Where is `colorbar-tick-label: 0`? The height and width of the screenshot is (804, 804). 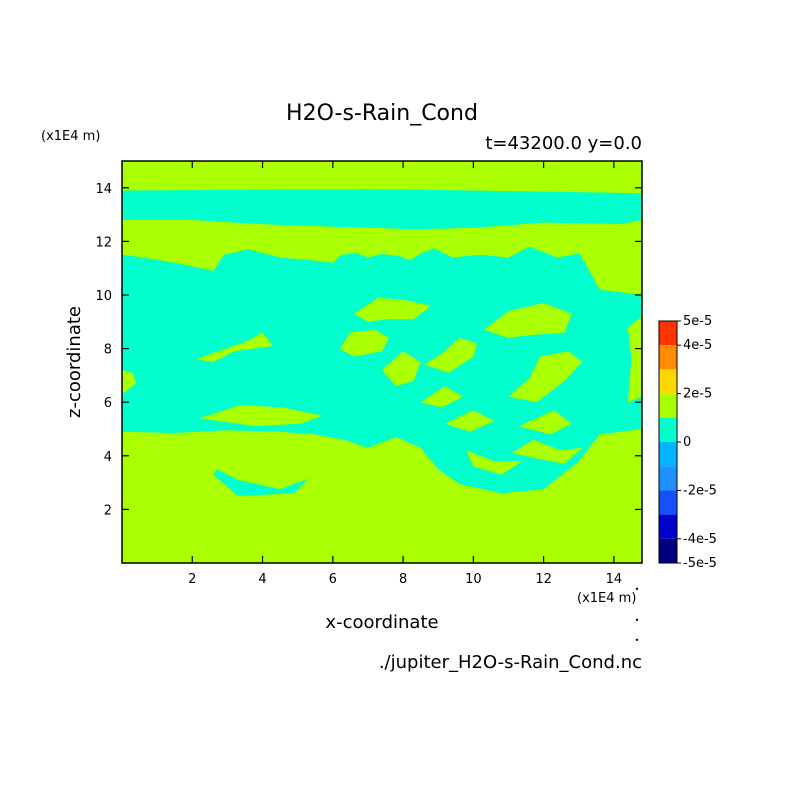 colorbar-tick-label: 0 is located at coordinates (687, 442).